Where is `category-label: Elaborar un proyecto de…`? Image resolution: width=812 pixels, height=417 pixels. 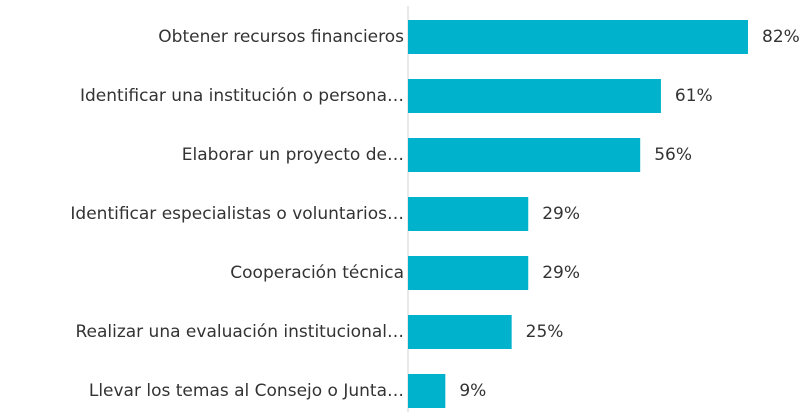 category-label: Elaborar un proyecto de… is located at coordinates (293, 155).